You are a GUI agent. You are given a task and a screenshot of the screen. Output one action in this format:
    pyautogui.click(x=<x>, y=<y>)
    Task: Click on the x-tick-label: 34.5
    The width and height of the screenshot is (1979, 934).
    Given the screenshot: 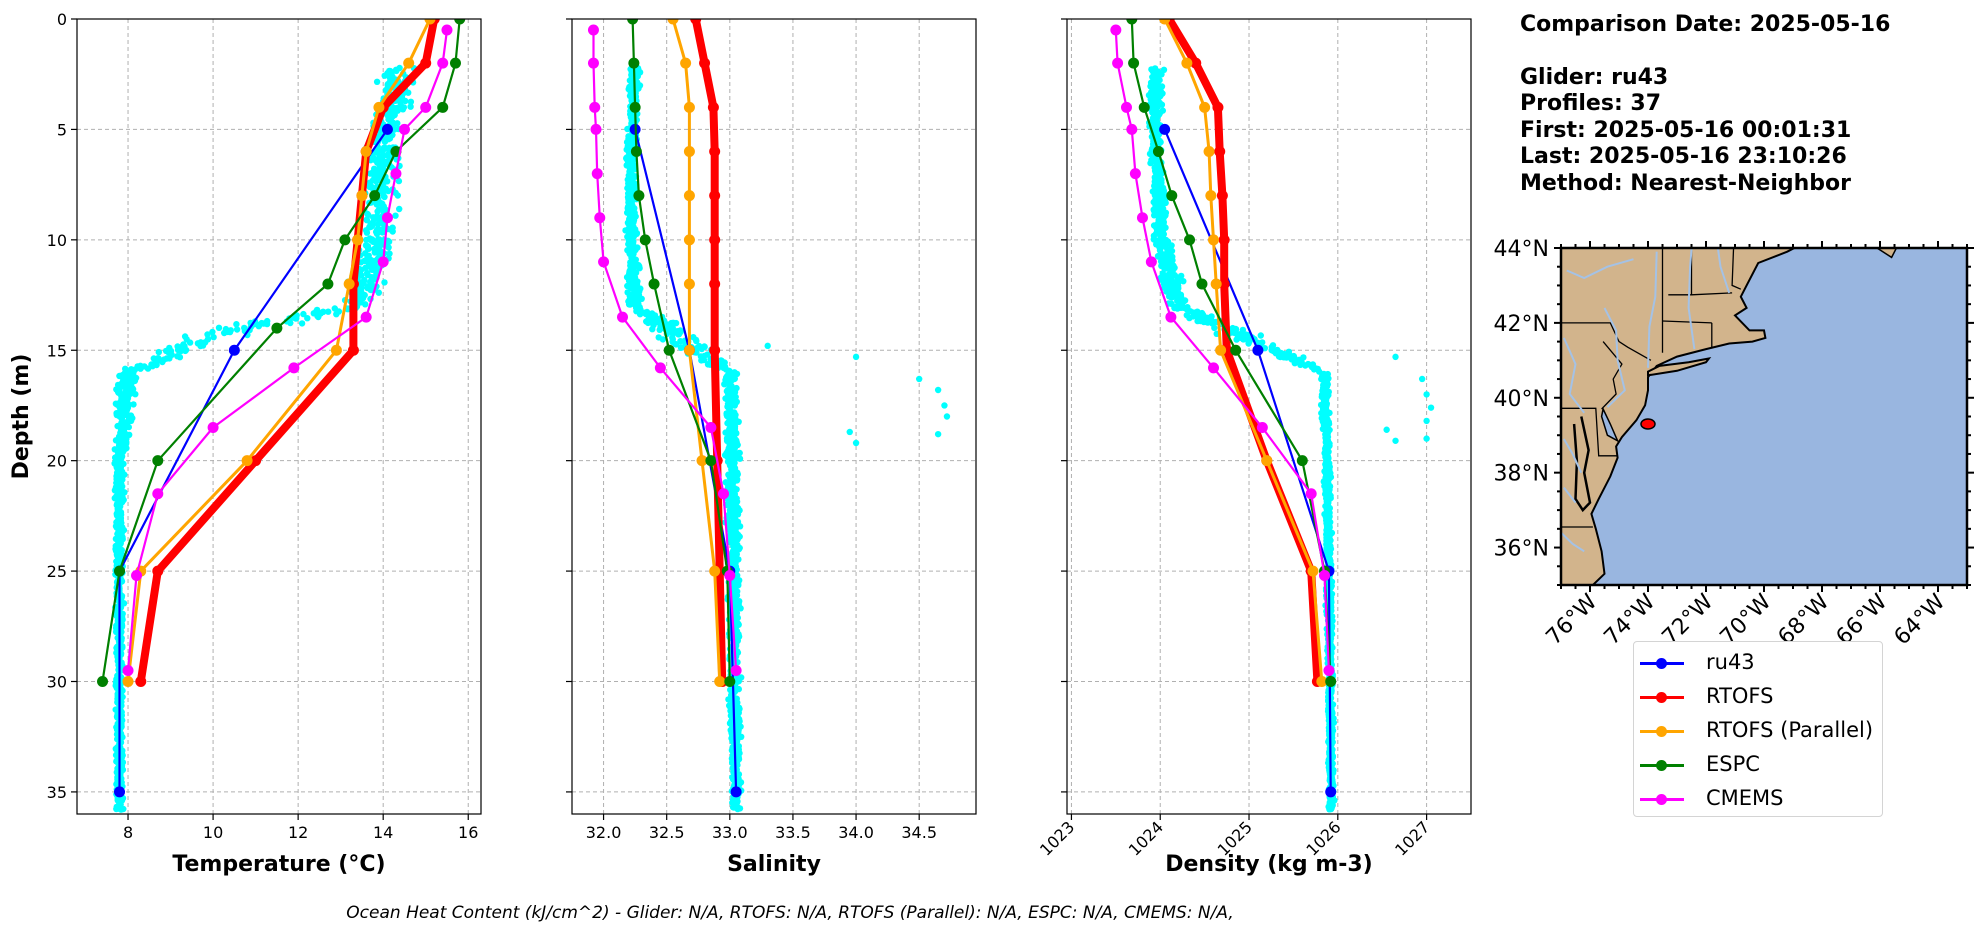 What is the action you would take?
    pyautogui.click(x=919, y=832)
    